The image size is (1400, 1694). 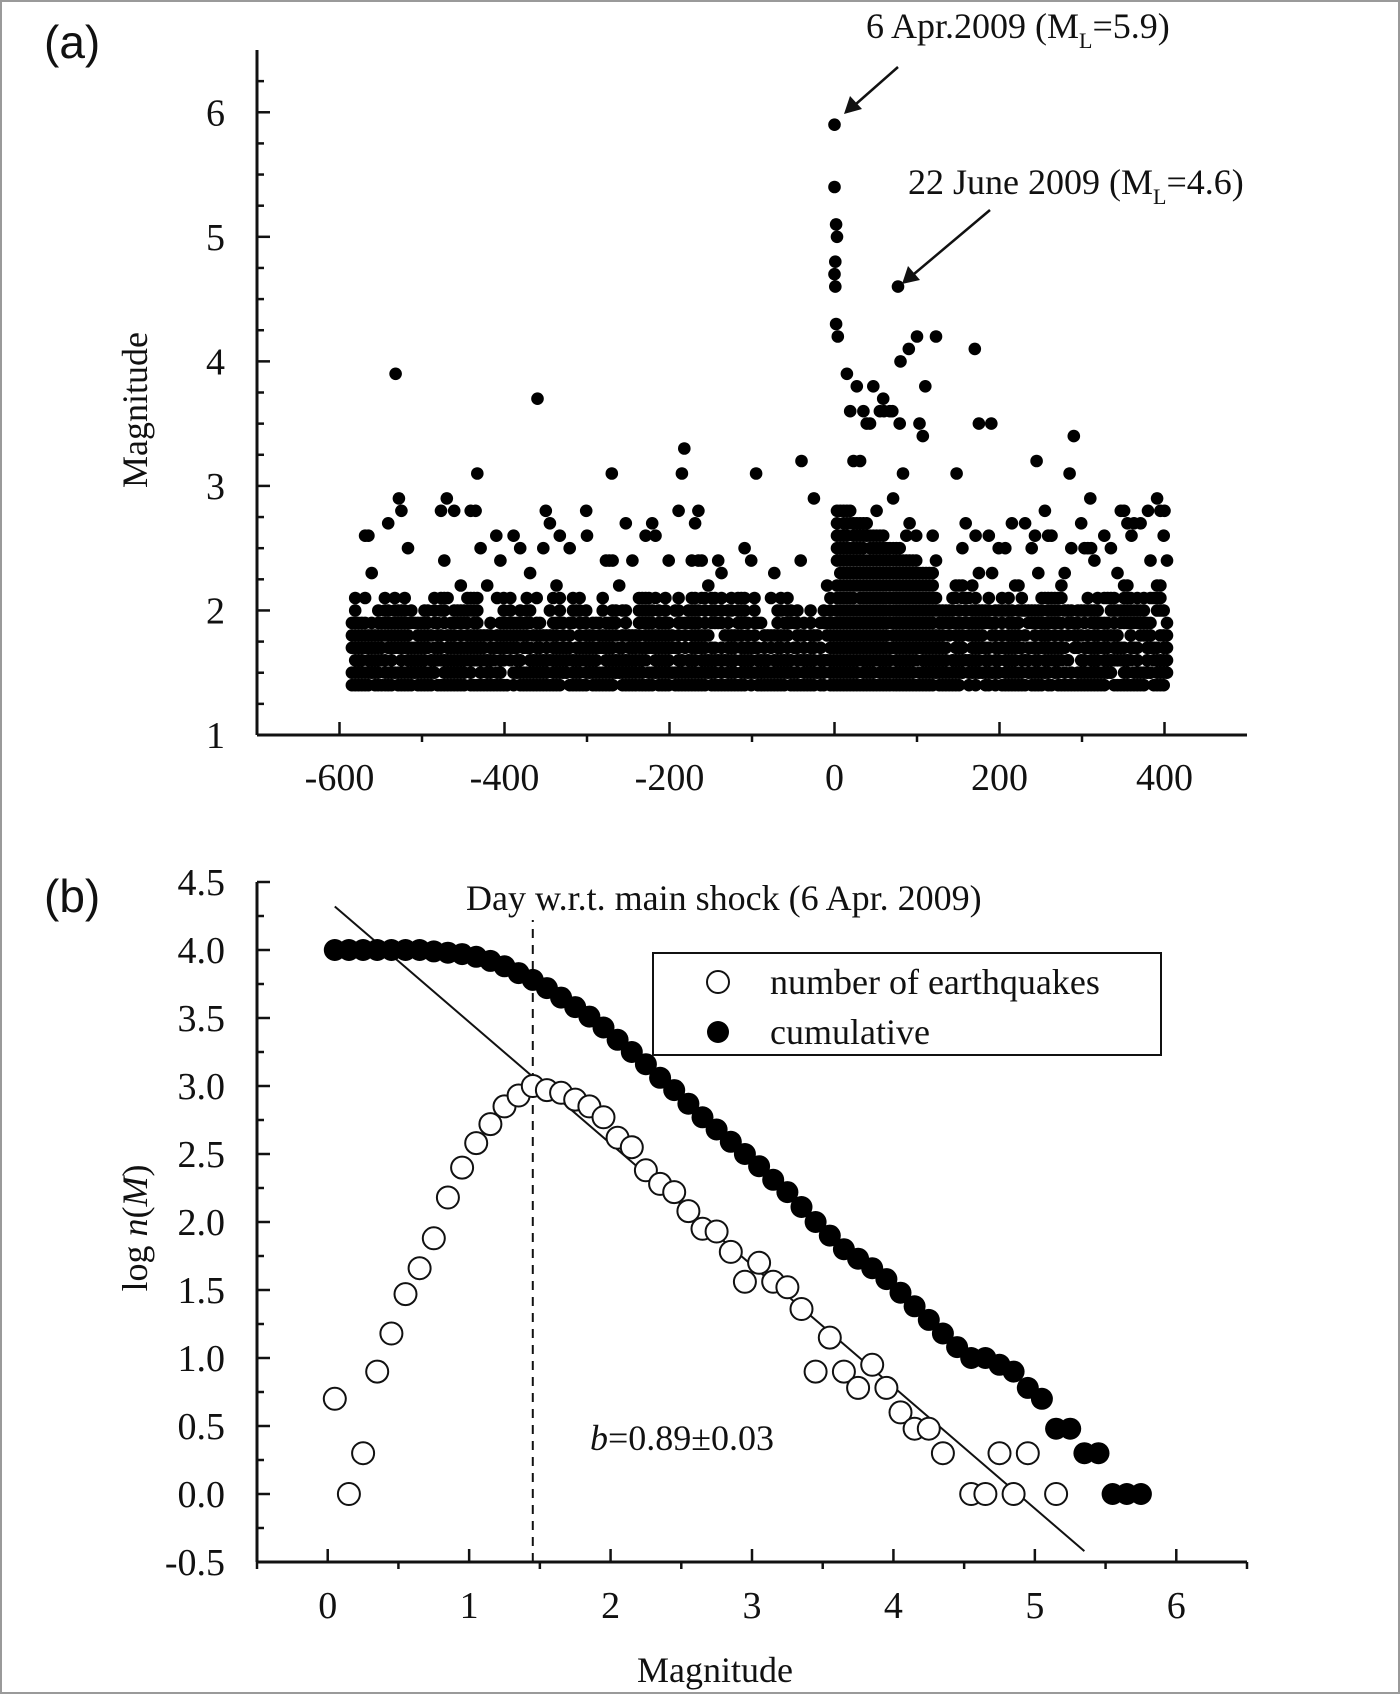 I want to click on legend-label-cumulative: cumulative, so click(x=850, y=1032).